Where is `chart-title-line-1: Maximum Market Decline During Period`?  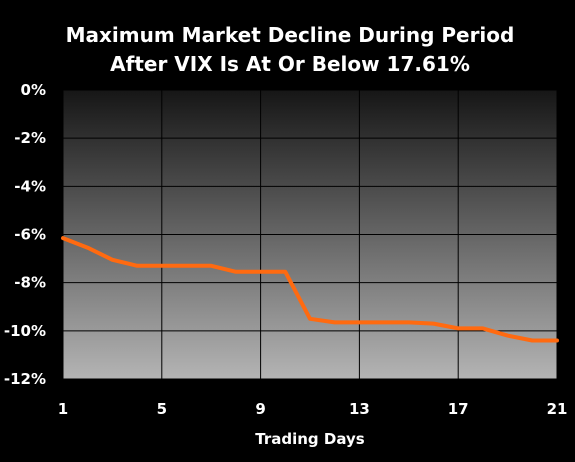 chart-title-line-1: Maximum Market Decline During Period is located at coordinates (290, 35).